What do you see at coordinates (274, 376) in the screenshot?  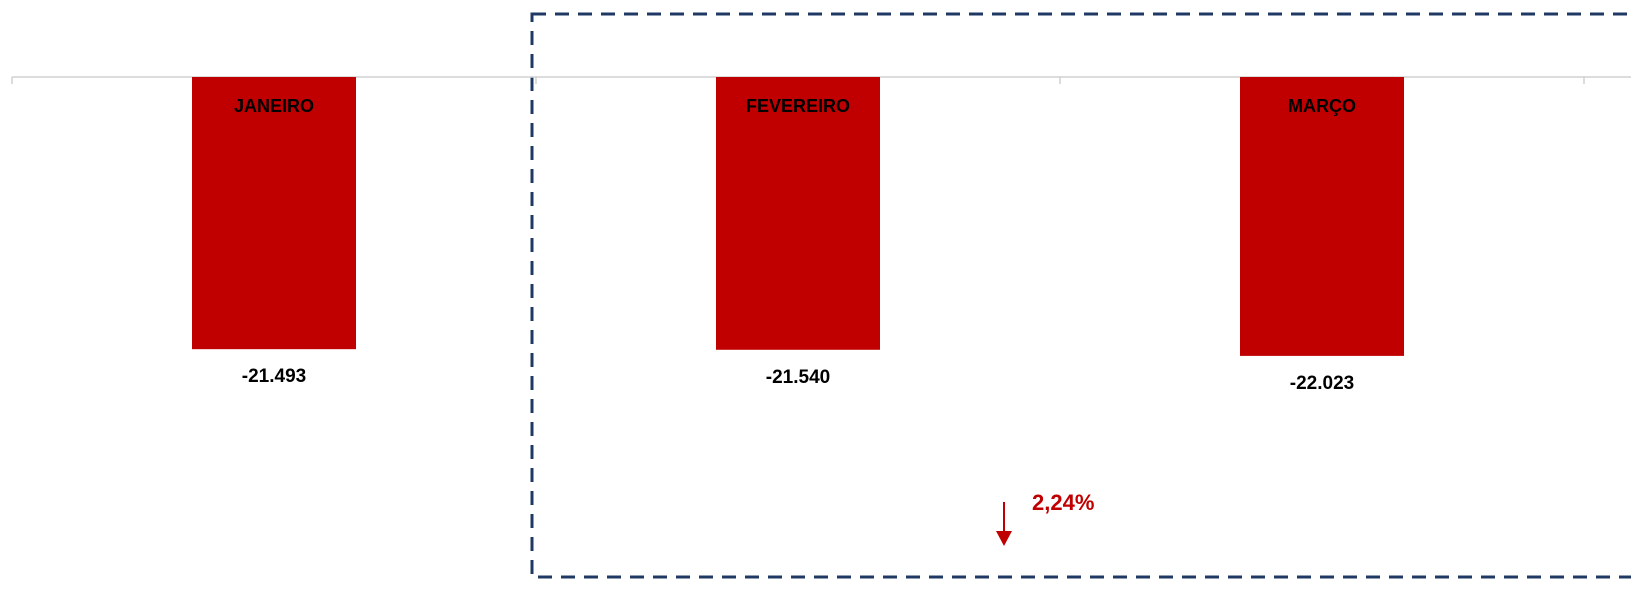 I see `value-label: -21.493` at bounding box center [274, 376].